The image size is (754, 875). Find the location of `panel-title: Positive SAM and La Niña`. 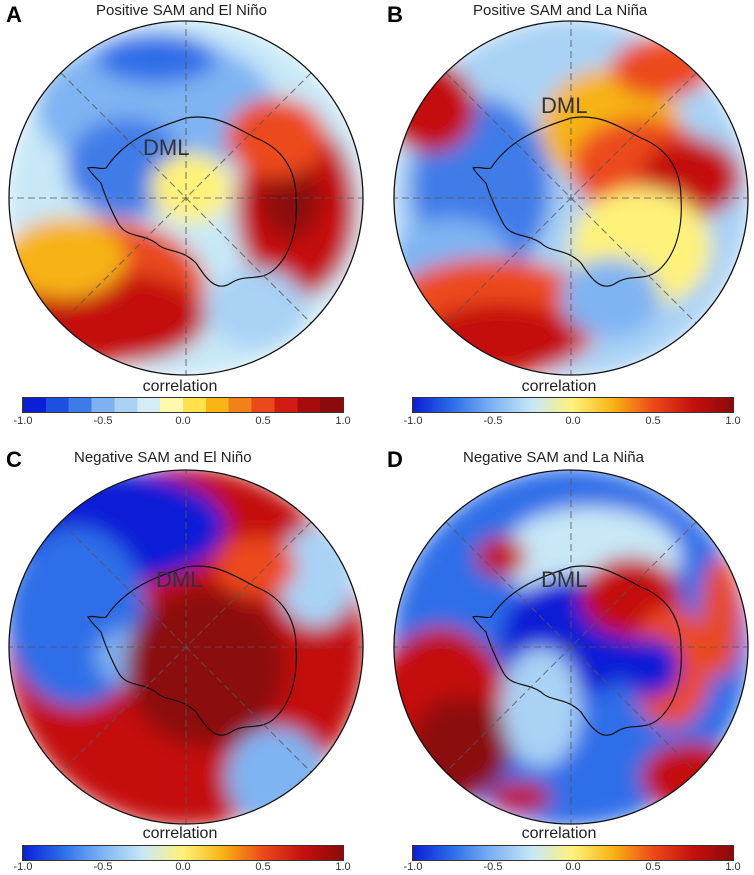

panel-title: Positive SAM and La Niña is located at coordinates (560, 10).